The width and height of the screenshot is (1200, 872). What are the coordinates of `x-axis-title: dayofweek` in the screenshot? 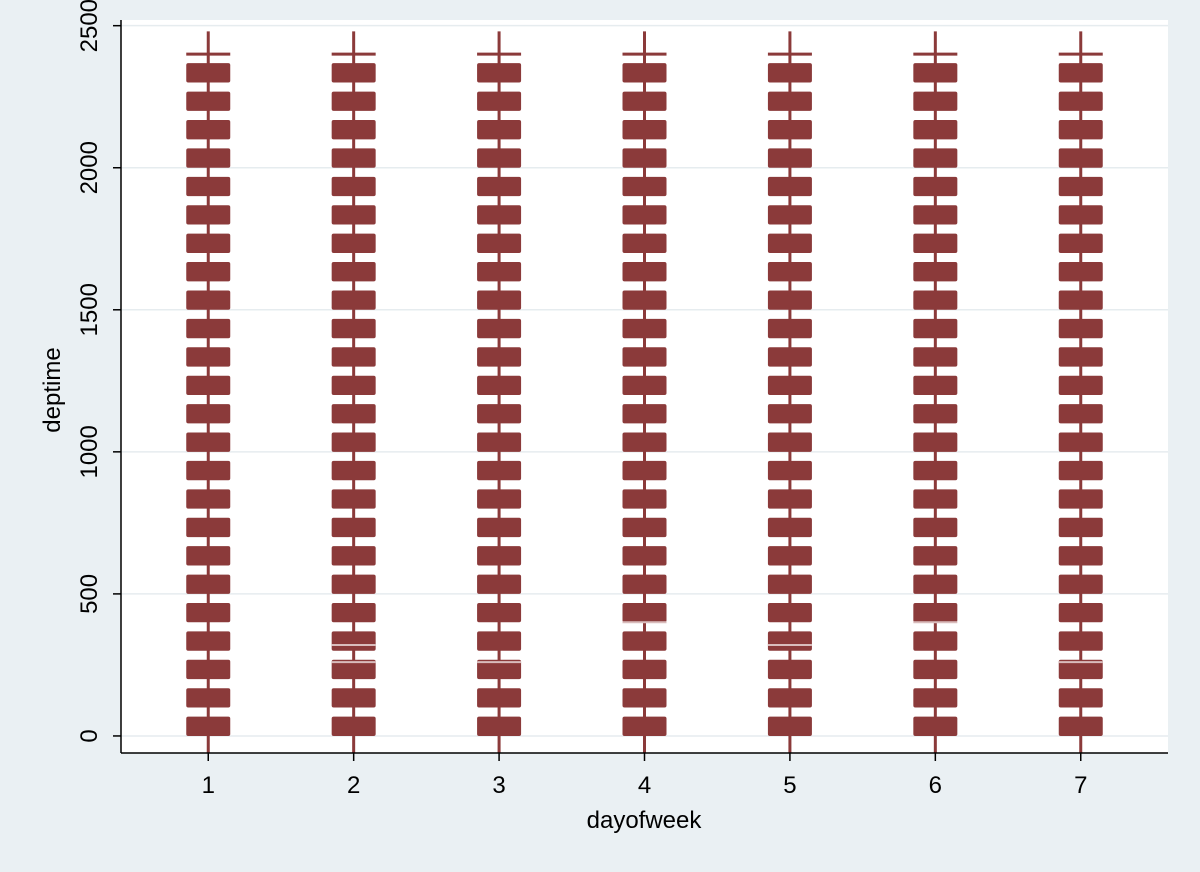 It's located at (645, 820).